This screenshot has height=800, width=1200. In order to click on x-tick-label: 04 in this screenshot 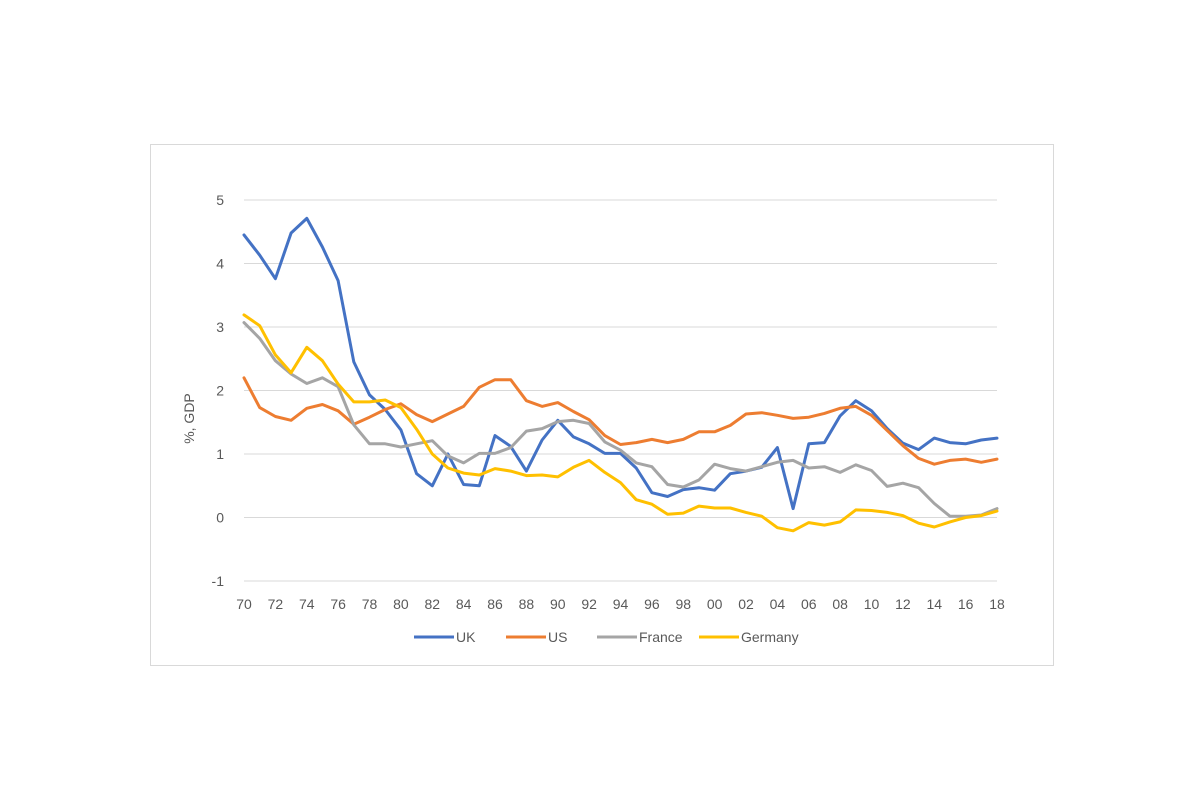, I will do `click(778, 604)`.